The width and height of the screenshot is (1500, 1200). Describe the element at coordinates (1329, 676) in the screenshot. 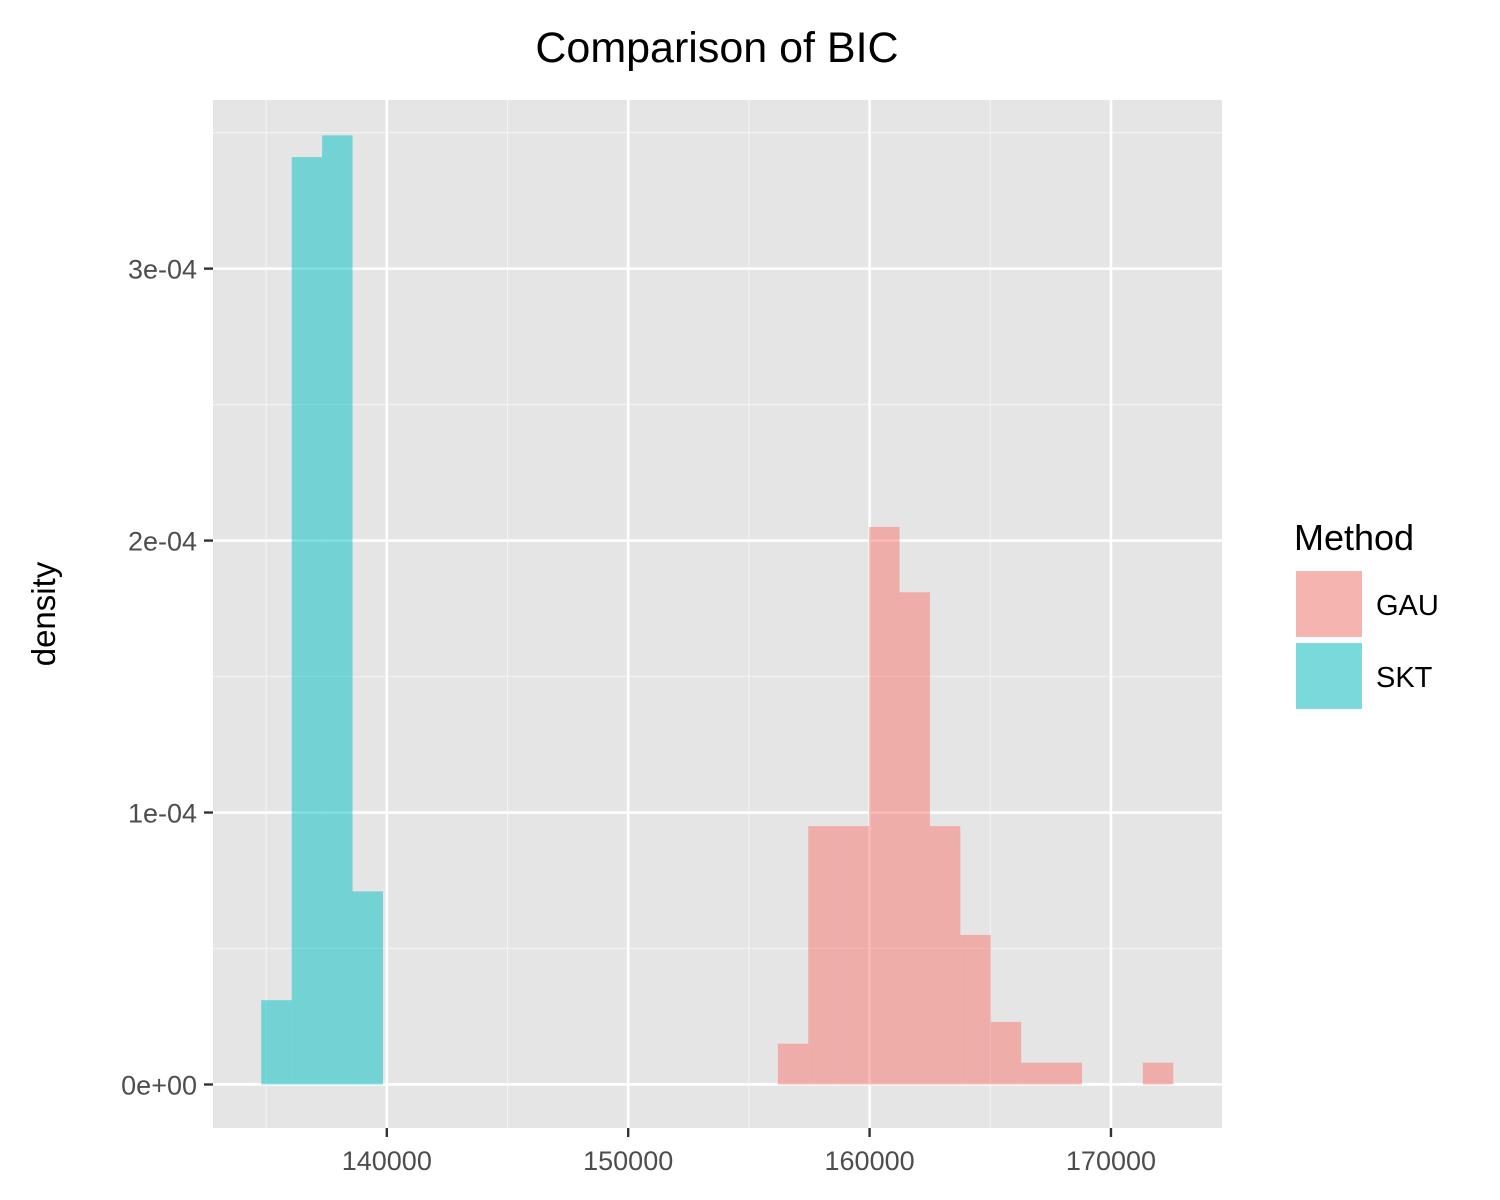

I see `legend-key-skt` at that location.